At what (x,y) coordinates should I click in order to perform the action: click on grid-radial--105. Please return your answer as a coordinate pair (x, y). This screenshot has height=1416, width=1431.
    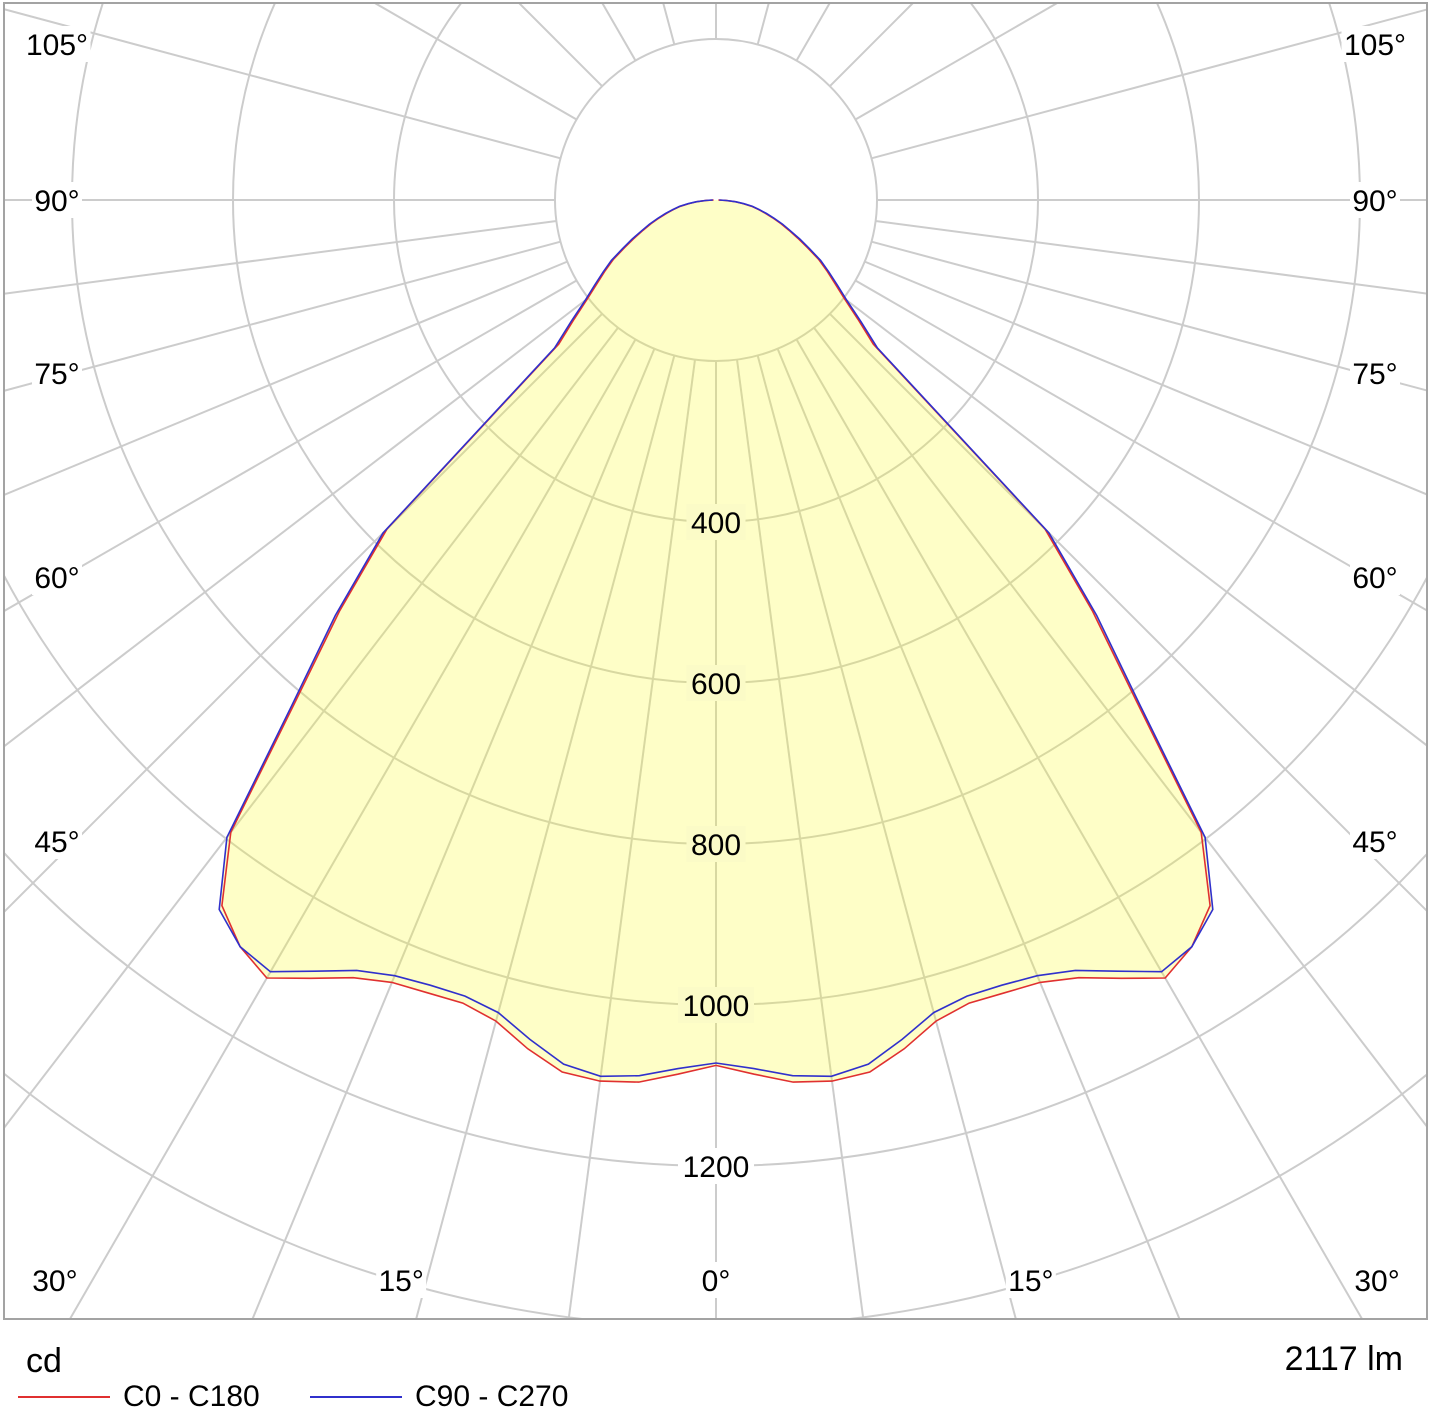
    Looking at the image, I should click on (282, 84).